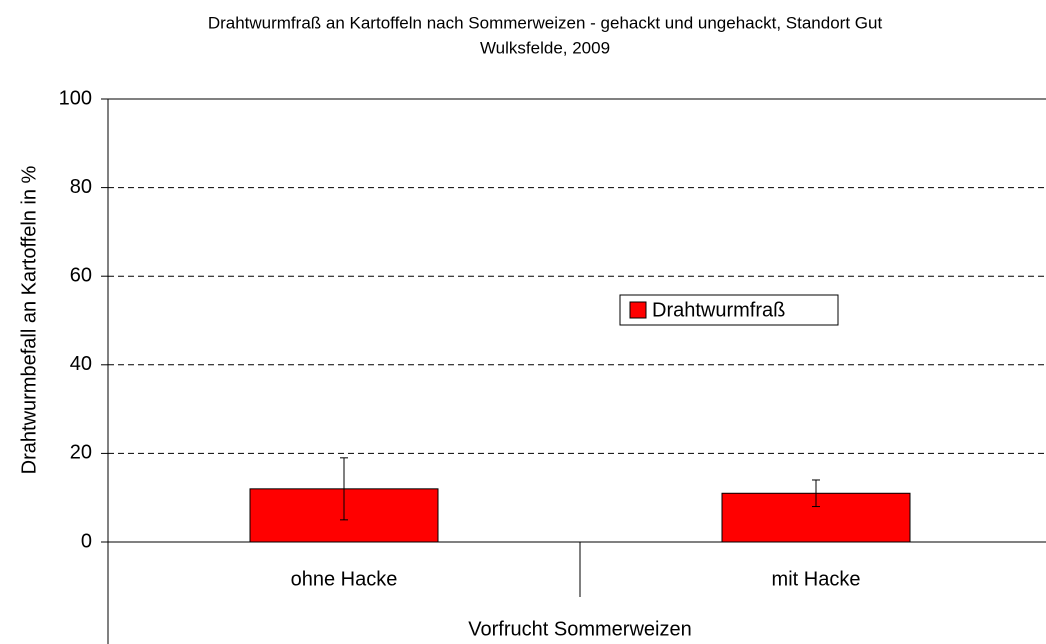 This screenshot has width=1046, height=644. What do you see at coordinates (545, 47) in the screenshot?
I see `chart-title: Wulksfelde, 2009` at bounding box center [545, 47].